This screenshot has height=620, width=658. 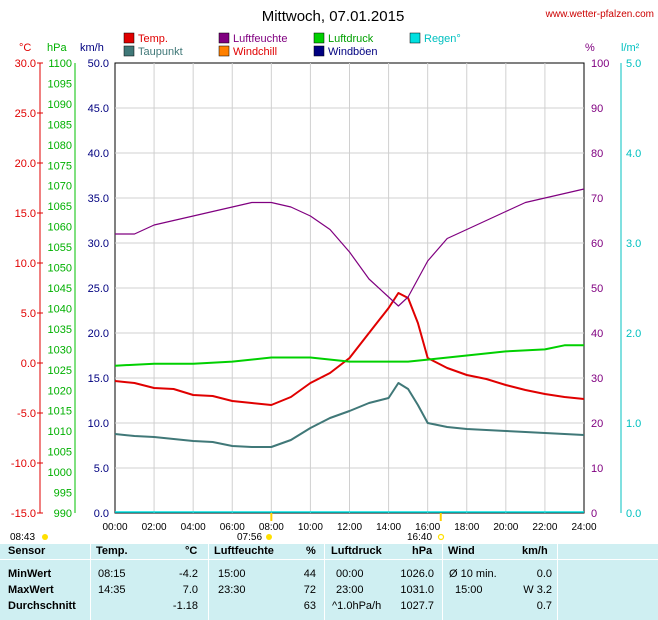 I want to click on wind-value: 0.0, so click(x=544, y=574).